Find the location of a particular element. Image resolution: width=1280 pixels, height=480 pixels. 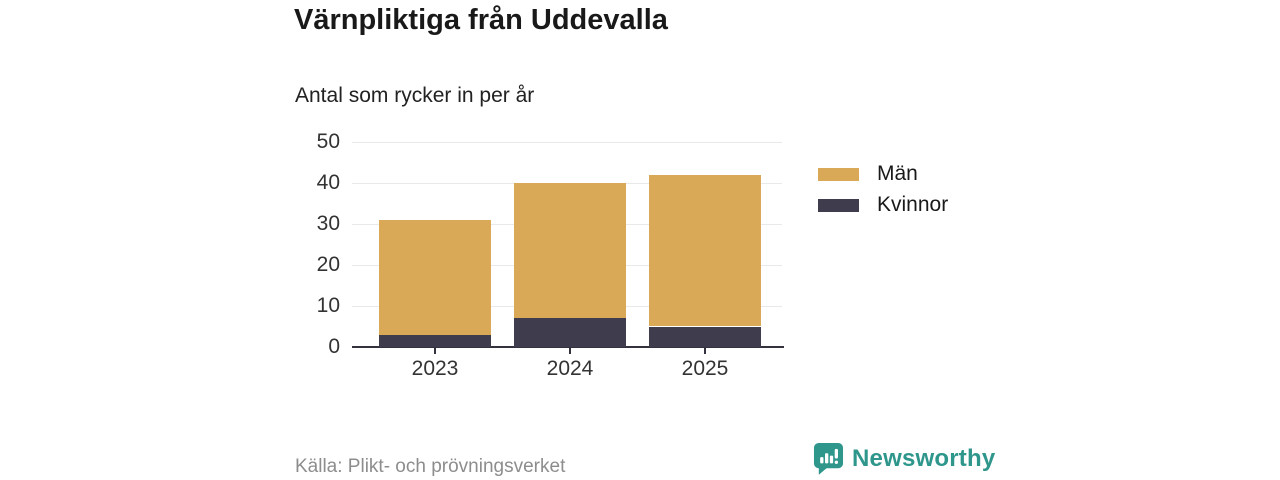

source-note: Källa: Plikt- och prövningsverket is located at coordinates (430, 466).